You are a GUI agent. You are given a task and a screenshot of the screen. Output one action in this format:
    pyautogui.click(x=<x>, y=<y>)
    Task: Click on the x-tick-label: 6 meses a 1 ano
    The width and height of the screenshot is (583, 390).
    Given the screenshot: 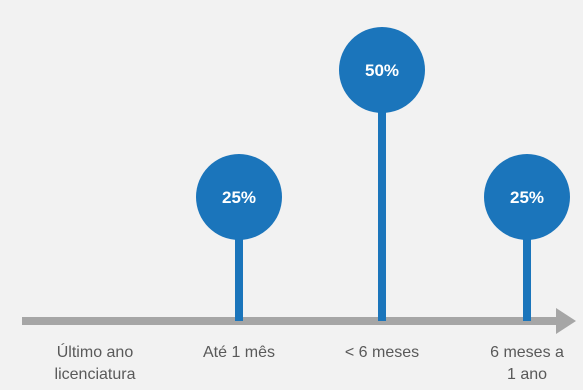 What is the action you would take?
    pyautogui.click(x=527, y=363)
    